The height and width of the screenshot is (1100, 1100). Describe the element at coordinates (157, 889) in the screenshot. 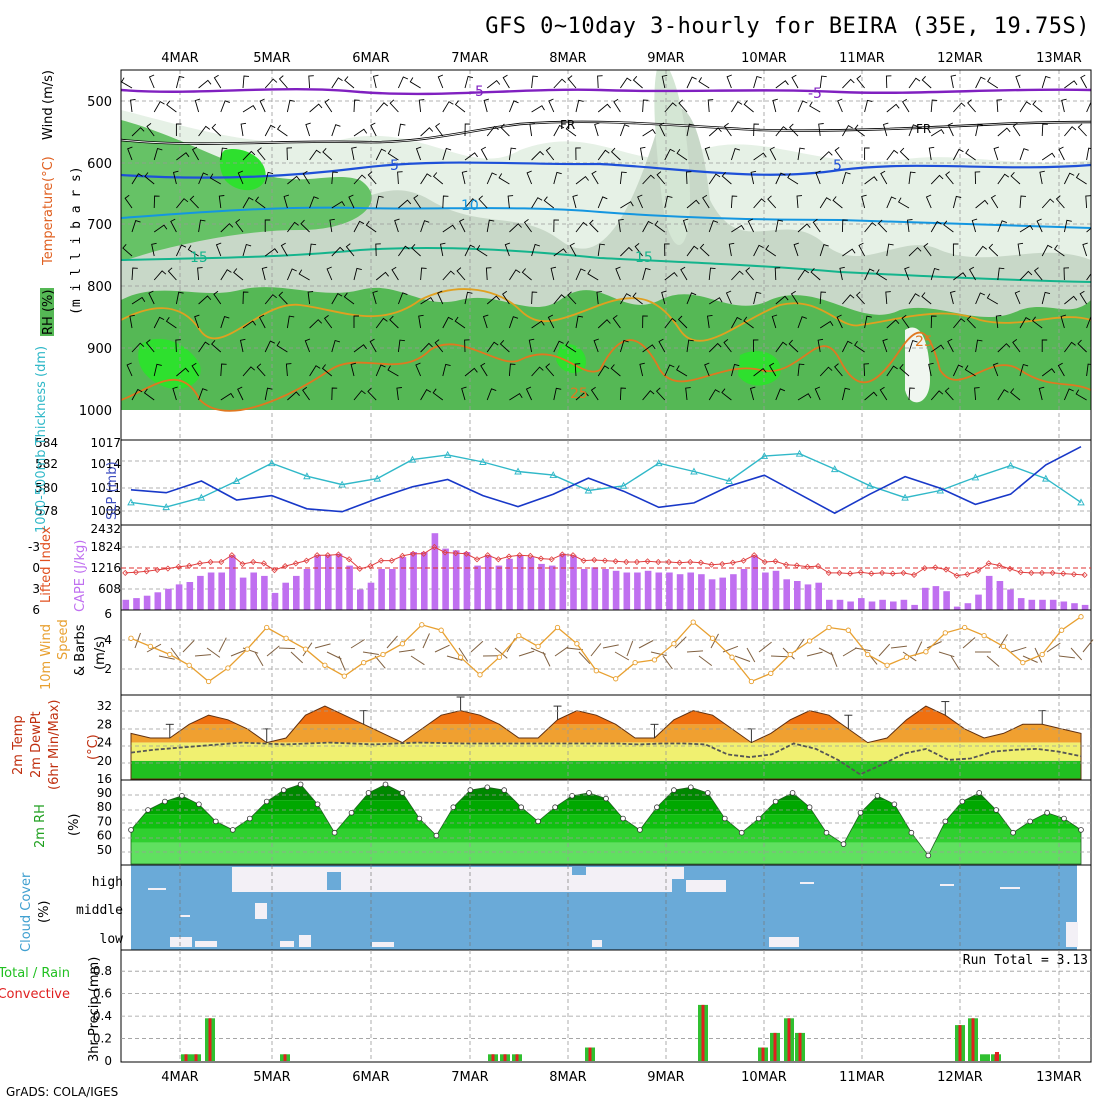

I see `cloud-clear-thin` at that location.